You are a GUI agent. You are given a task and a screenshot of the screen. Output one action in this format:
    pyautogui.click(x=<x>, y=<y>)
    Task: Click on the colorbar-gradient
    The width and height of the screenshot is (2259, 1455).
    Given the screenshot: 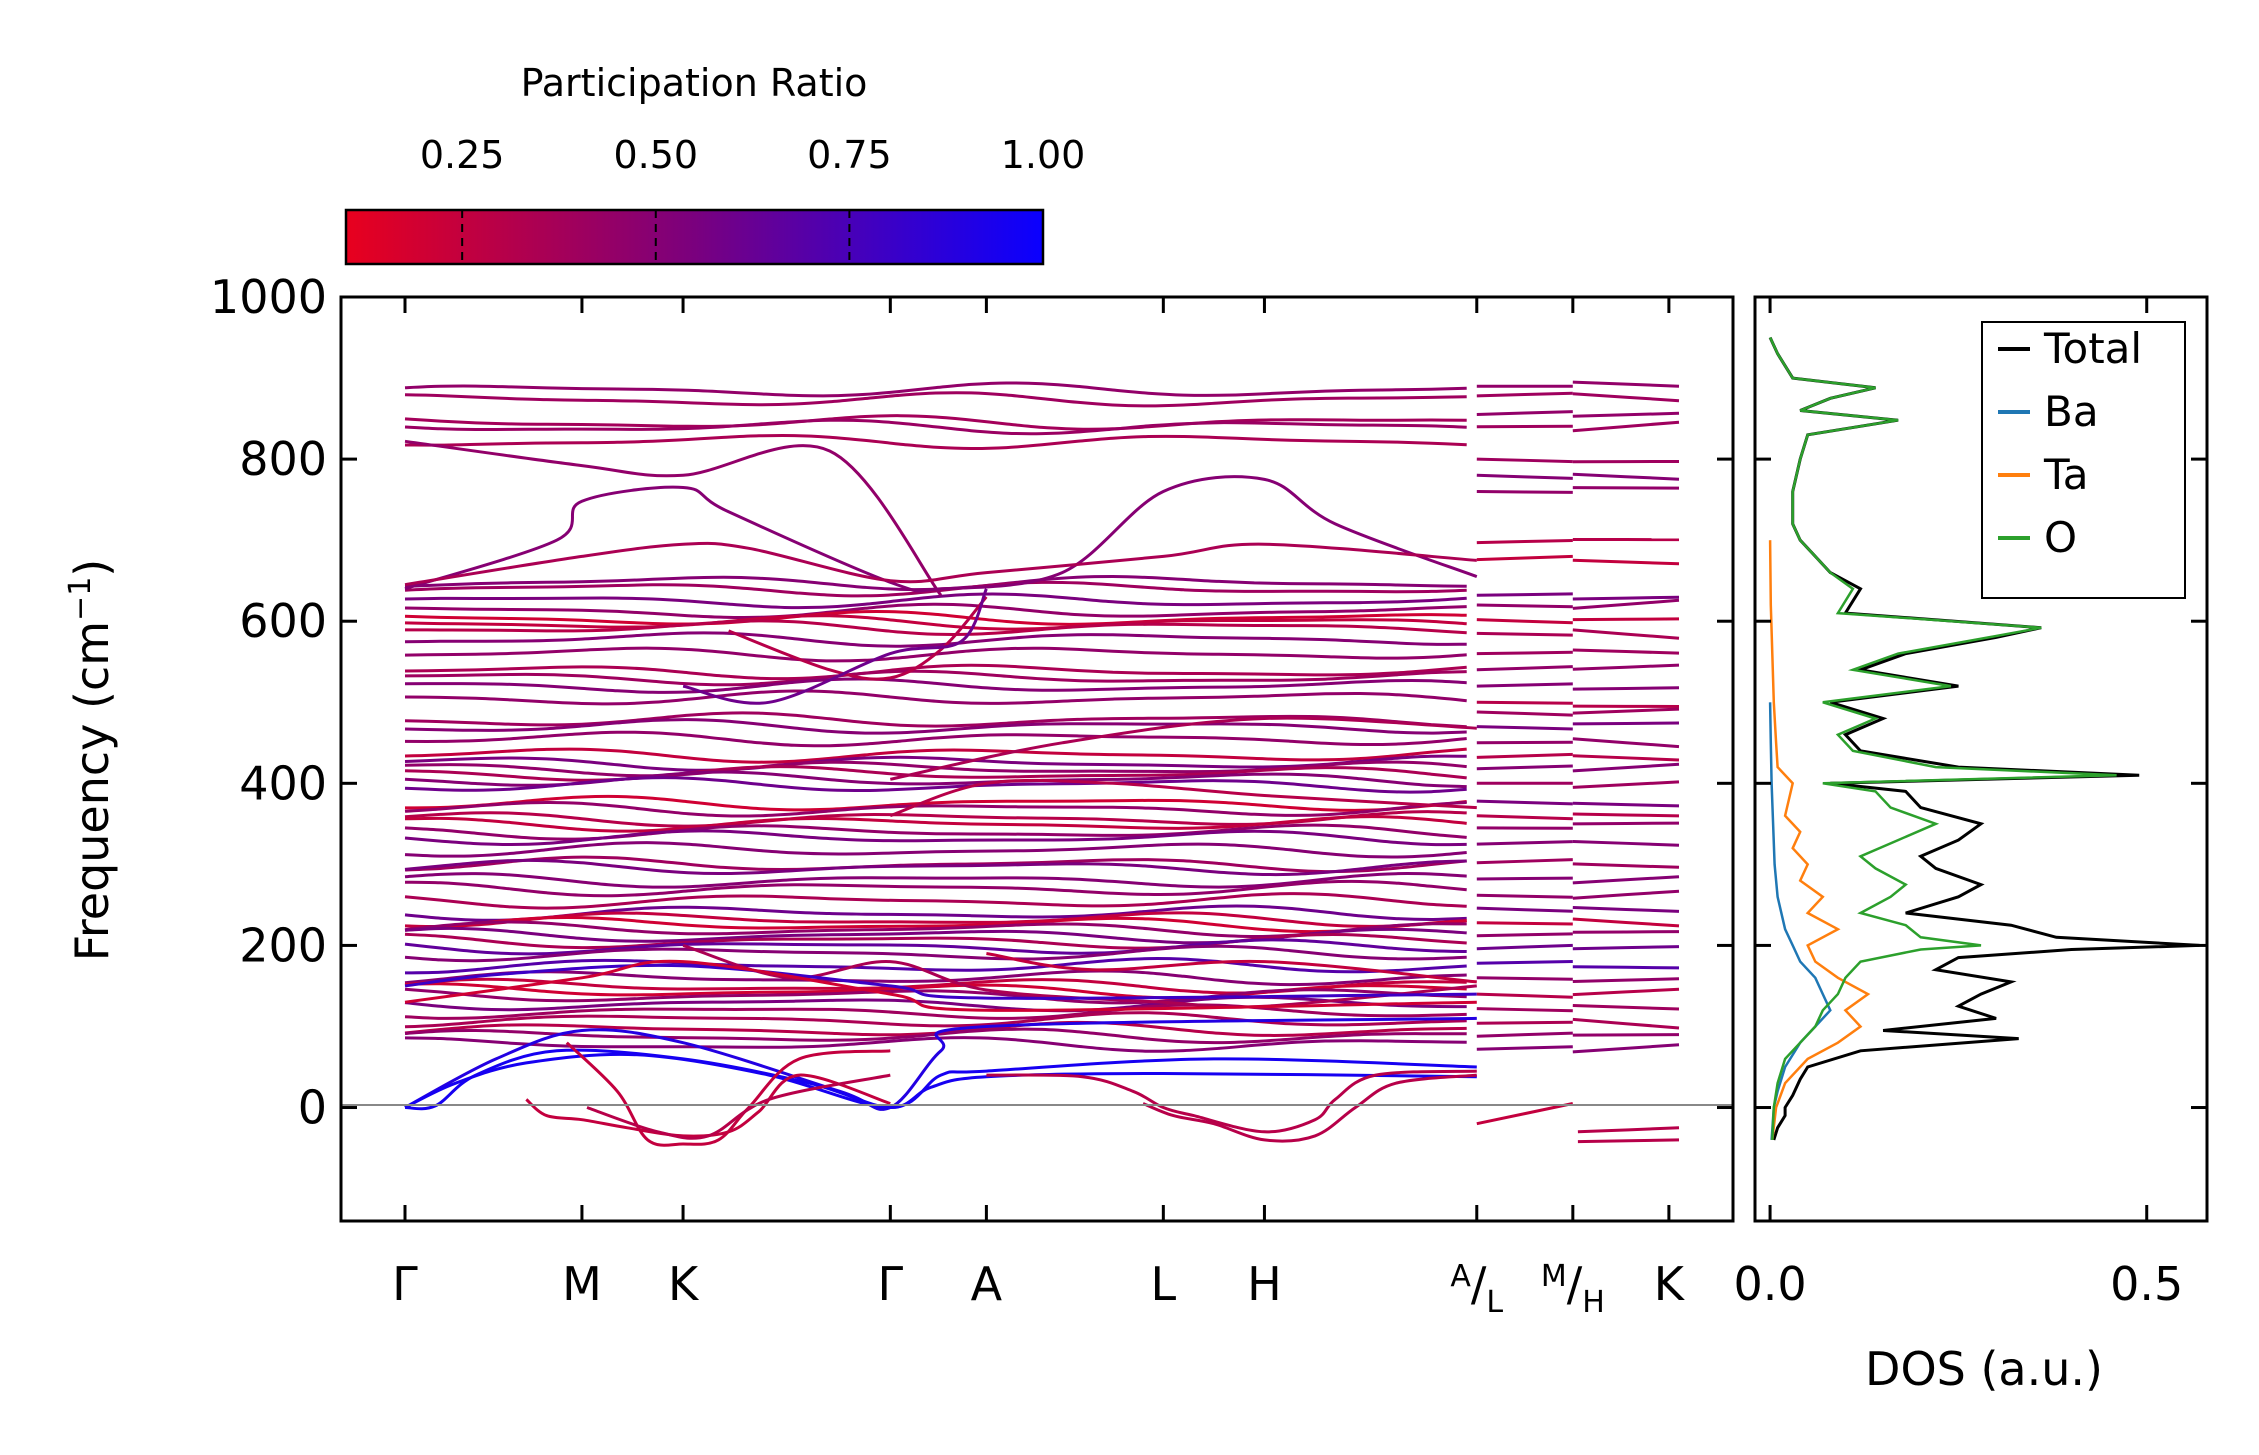 What is the action you would take?
    pyautogui.click(x=694, y=237)
    